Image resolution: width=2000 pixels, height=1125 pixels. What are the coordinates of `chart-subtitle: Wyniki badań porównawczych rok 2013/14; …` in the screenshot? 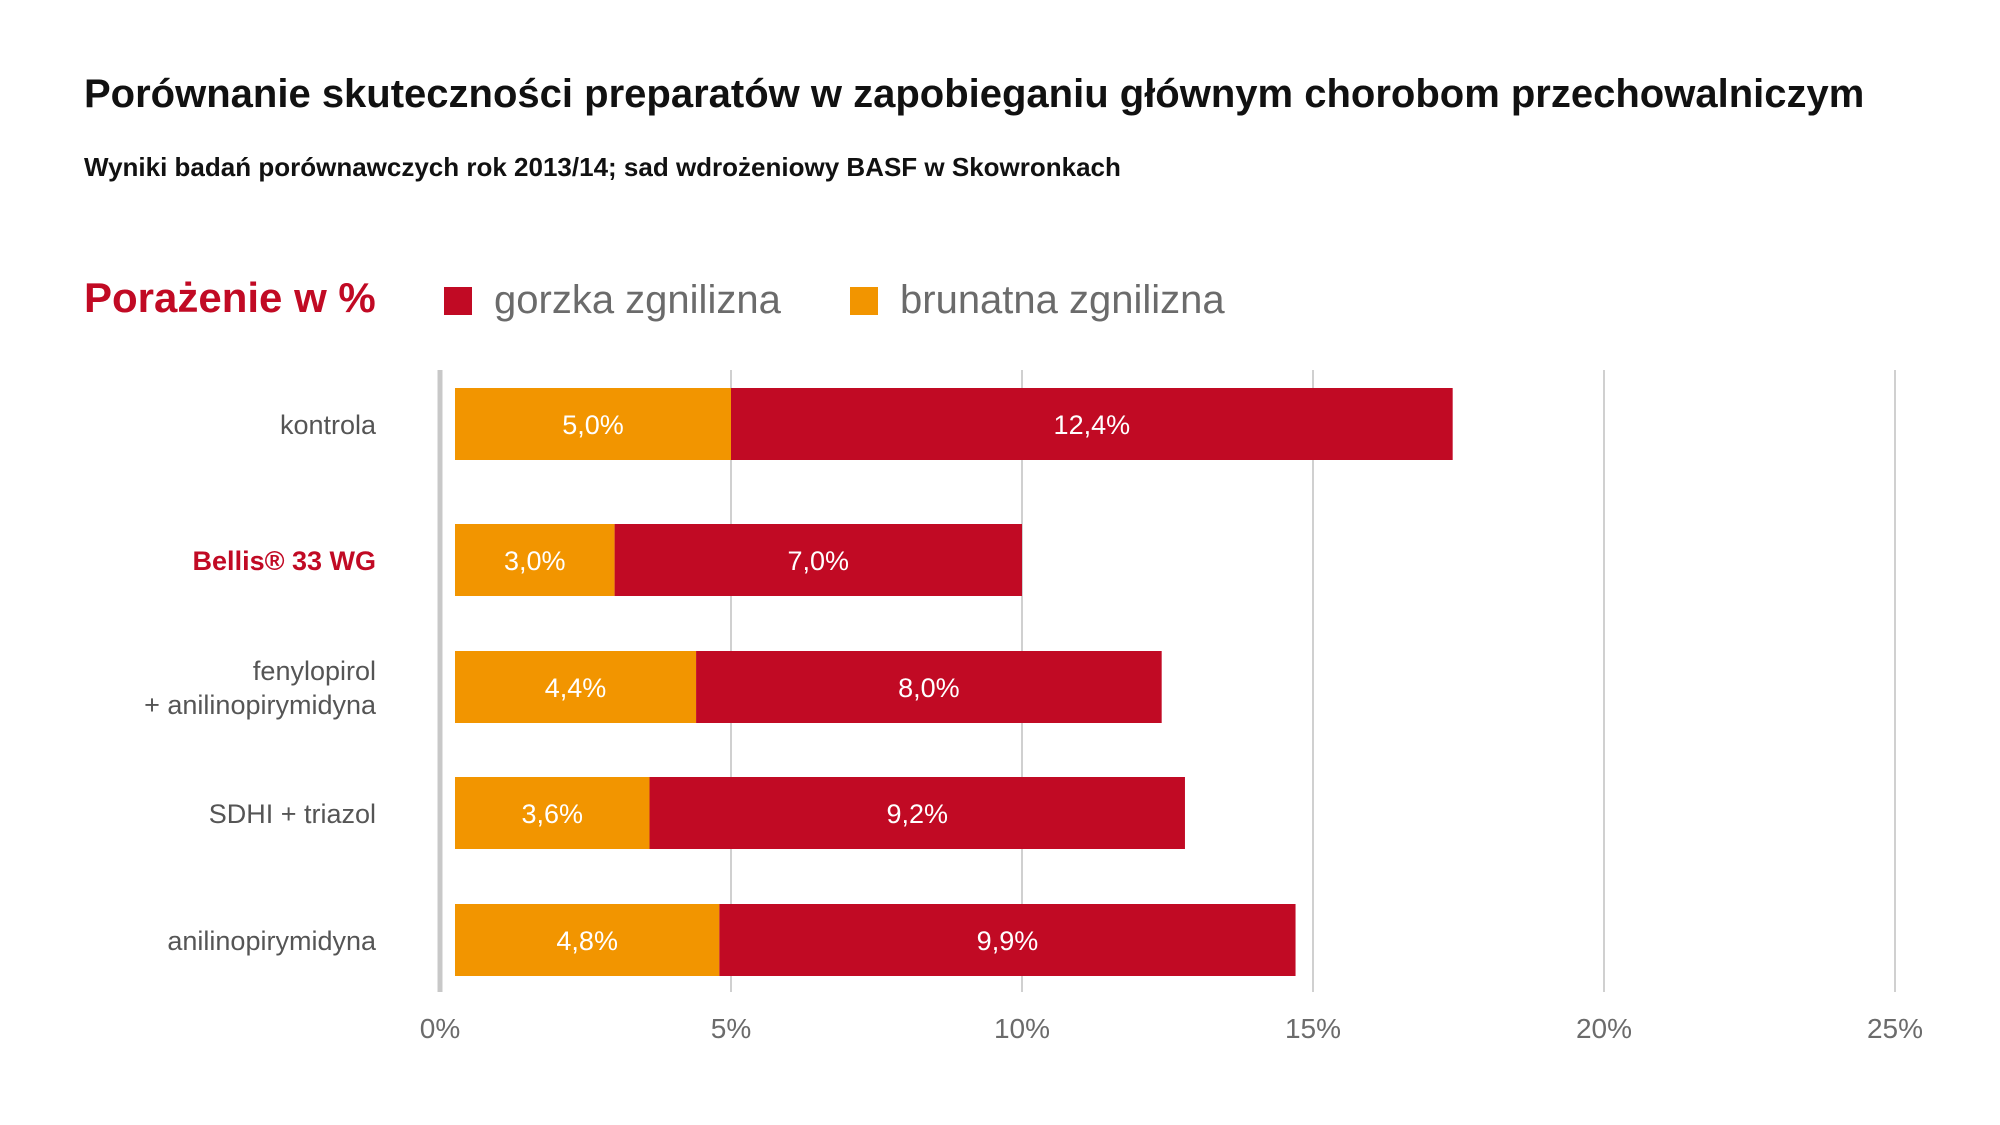 It's located at (602, 167).